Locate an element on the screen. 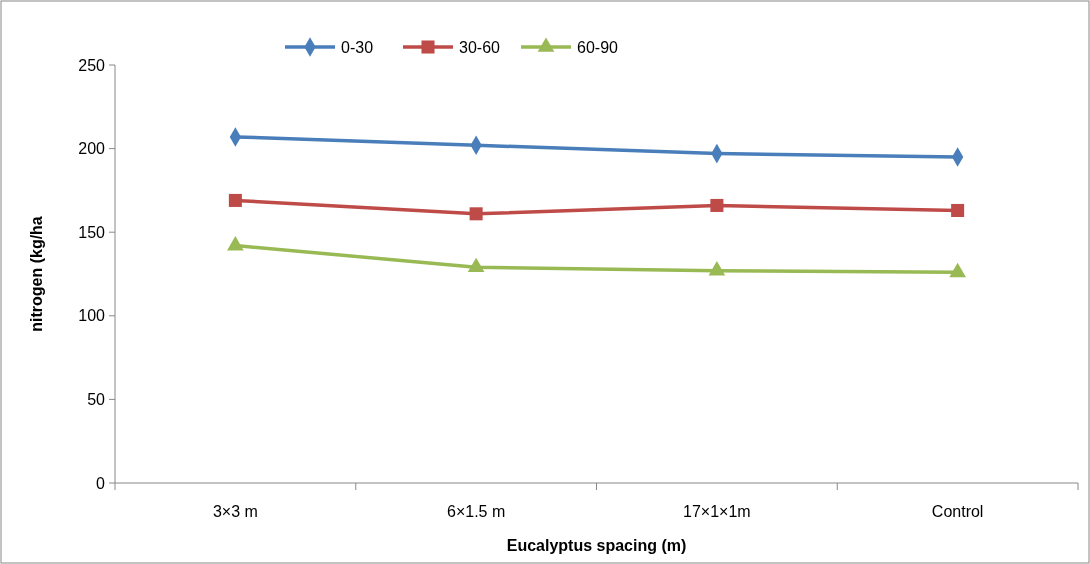  x-tick-label: 3×3 m is located at coordinates (235, 511).